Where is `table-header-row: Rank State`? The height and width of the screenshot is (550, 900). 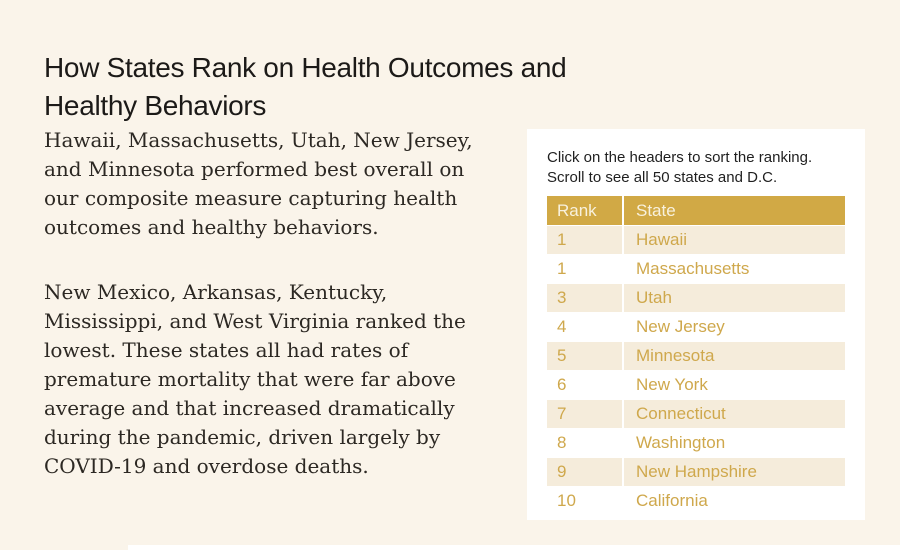
table-header-row: Rank State is located at coordinates (696, 210).